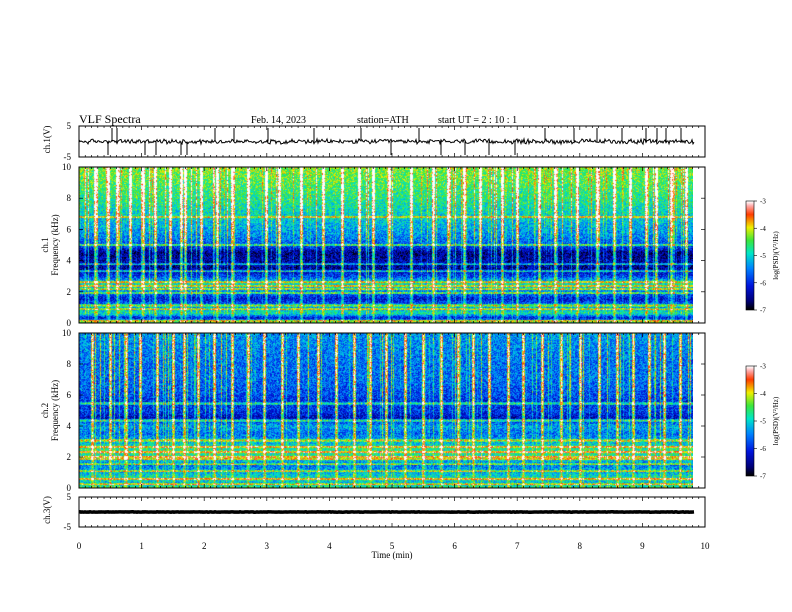  What do you see at coordinates (69, 126) in the screenshot?
I see `ch1-waveform-ytick-label: 5` at bounding box center [69, 126].